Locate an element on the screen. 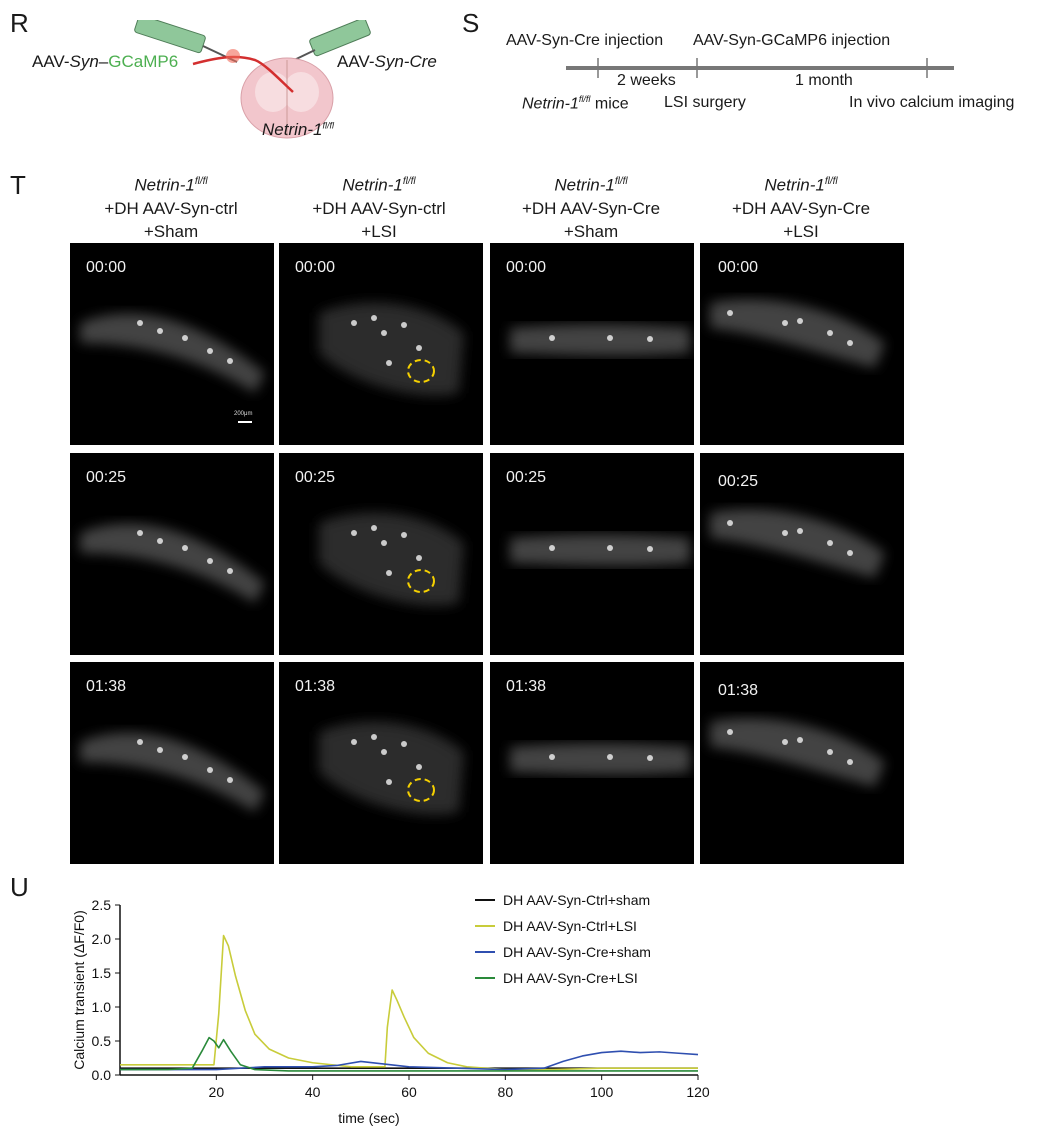 Image resolution: width=1037 pixels, height=1137 pixels. scale-bar is located at coordinates (245, 422).